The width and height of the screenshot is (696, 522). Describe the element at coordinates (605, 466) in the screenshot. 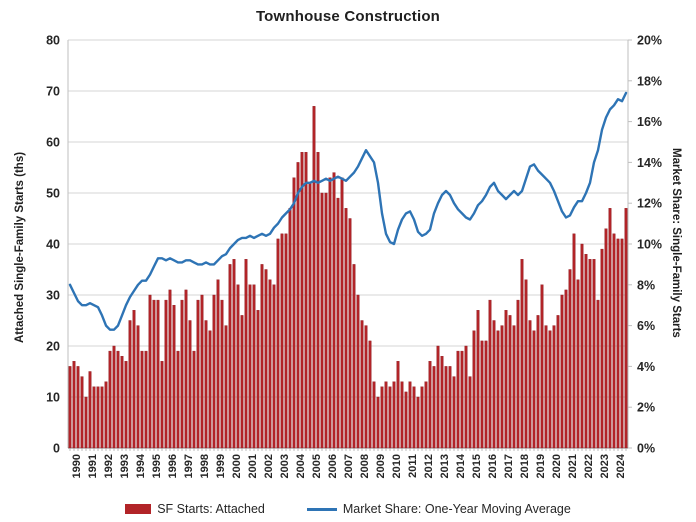

I see `x-axis-year-label: 2023` at that location.